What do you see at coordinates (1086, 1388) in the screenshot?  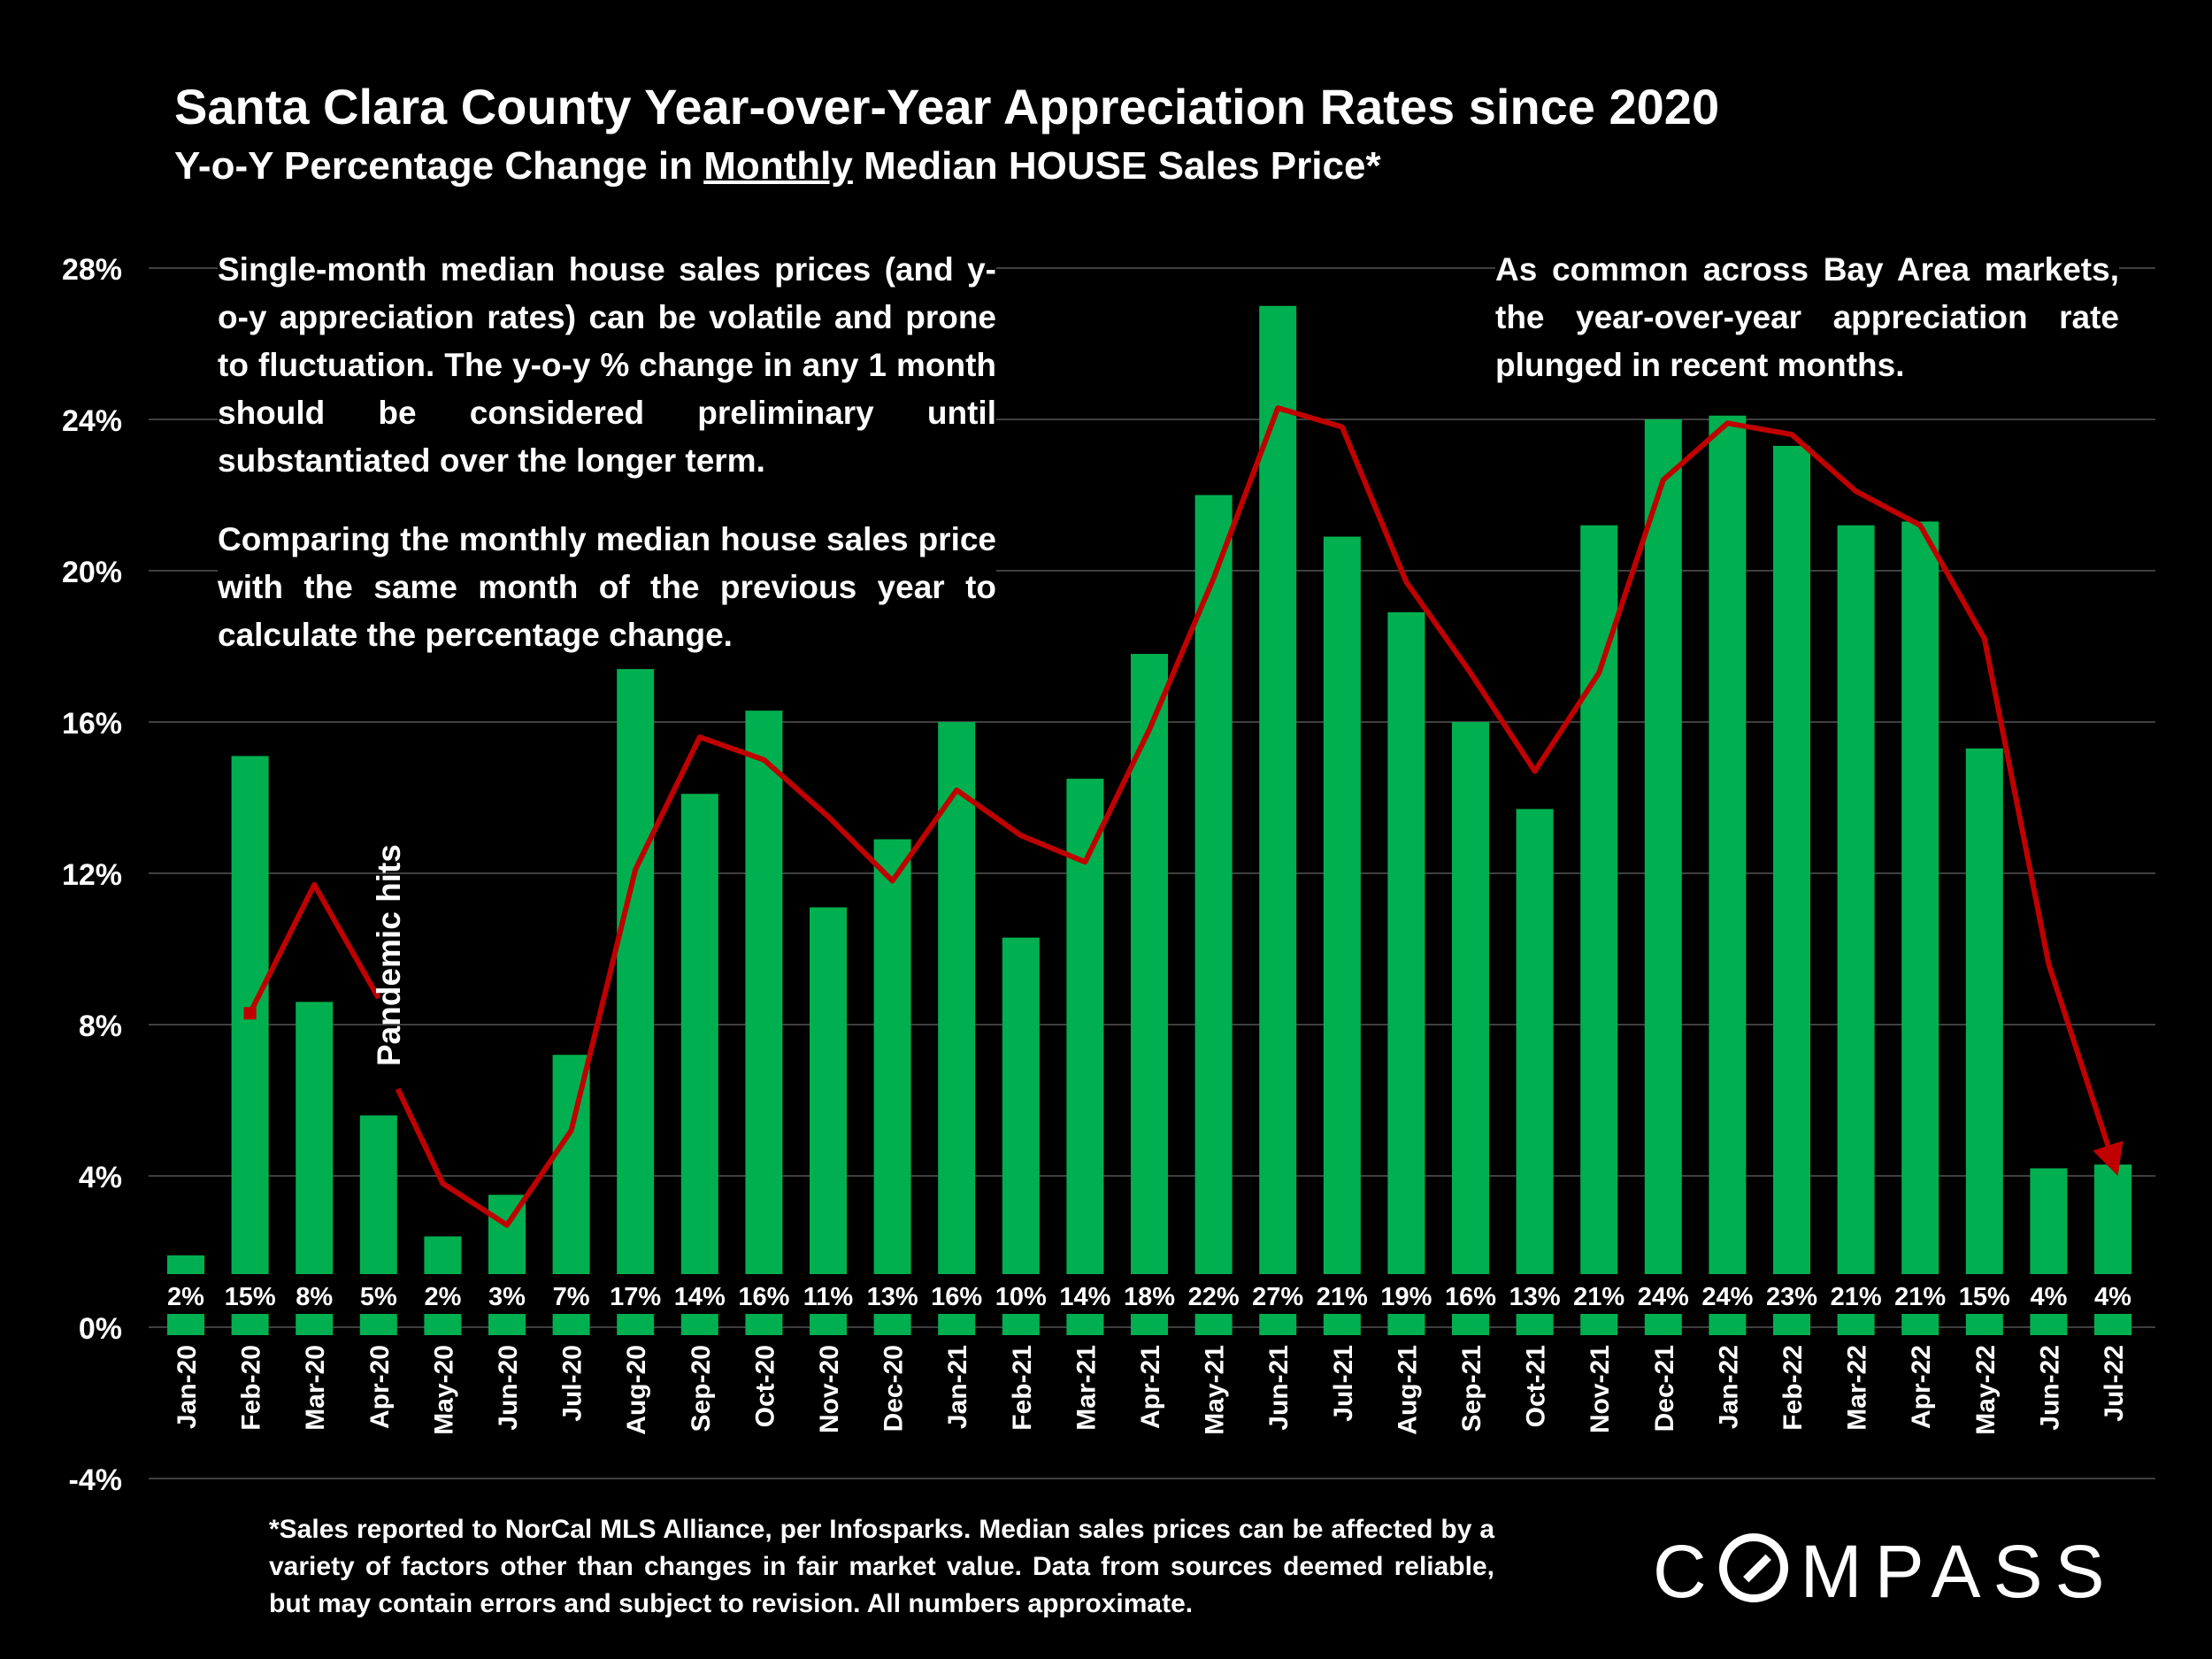 I see `x-tick-label: Mar-21` at bounding box center [1086, 1388].